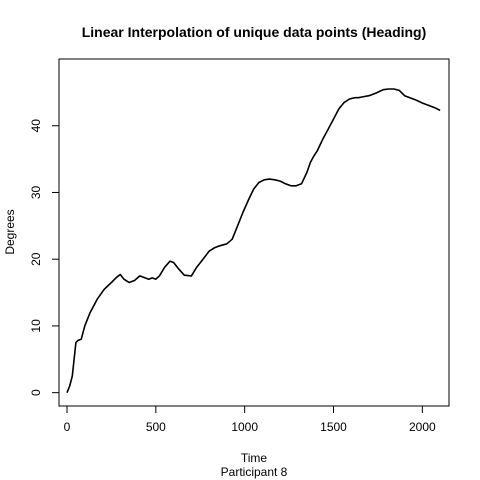  I want to click on y-axis: 0 10 20 30 40, so click(44, 257).